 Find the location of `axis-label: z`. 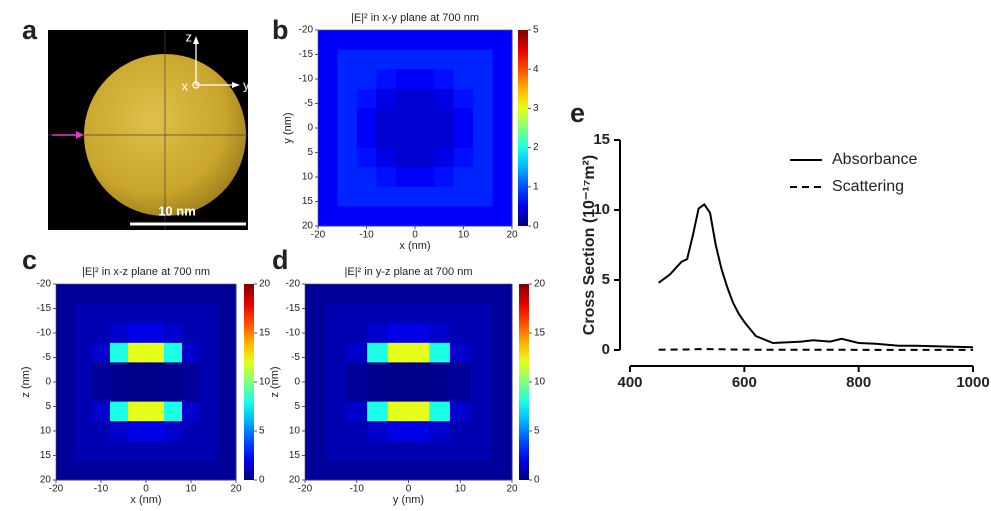

axis-label: z is located at coordinates (189, 36).